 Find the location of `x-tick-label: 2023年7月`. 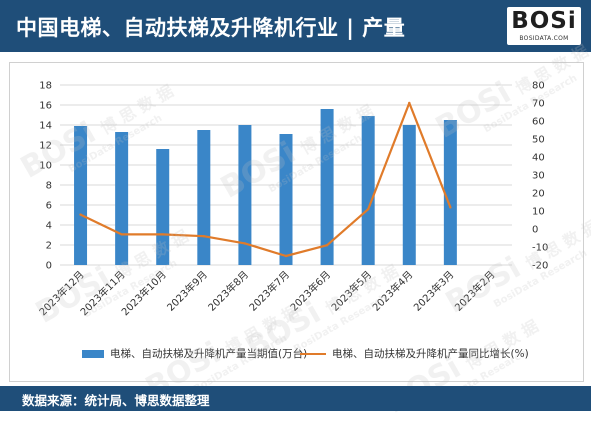

x-tick-label: 2023年7月 is located at coordinates (269, 291).